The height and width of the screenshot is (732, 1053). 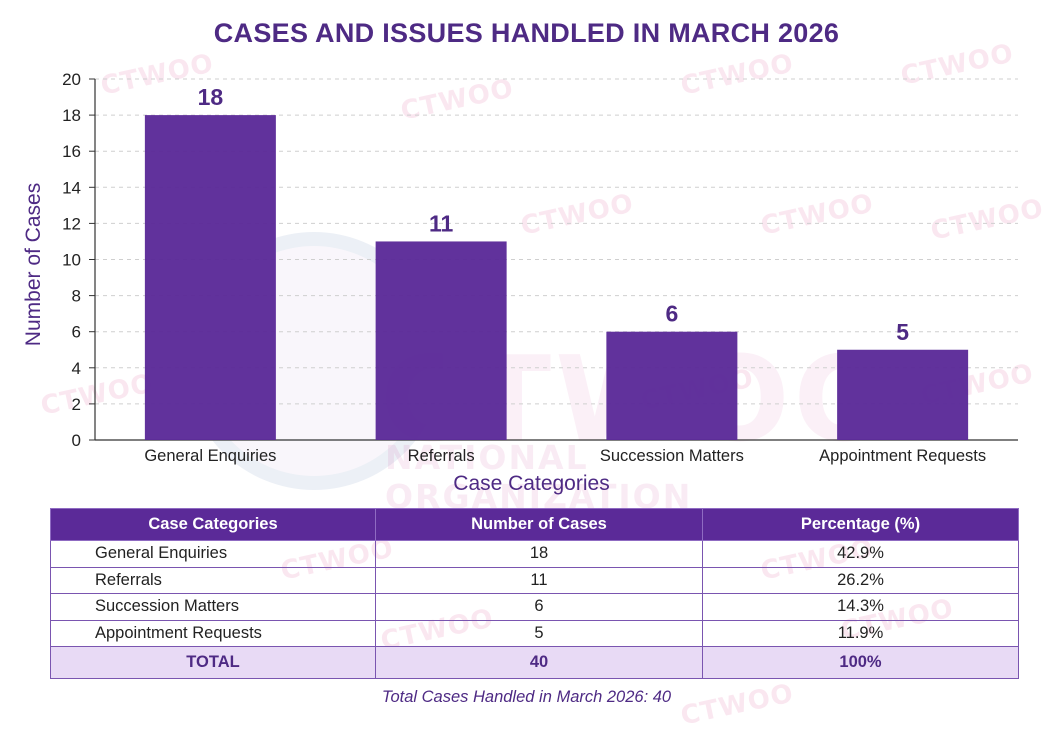 What do you see at coordinates (213, 633) in the screenshot?
I see `category-cell: Appointment Requests` at bounding box center [213, 633].